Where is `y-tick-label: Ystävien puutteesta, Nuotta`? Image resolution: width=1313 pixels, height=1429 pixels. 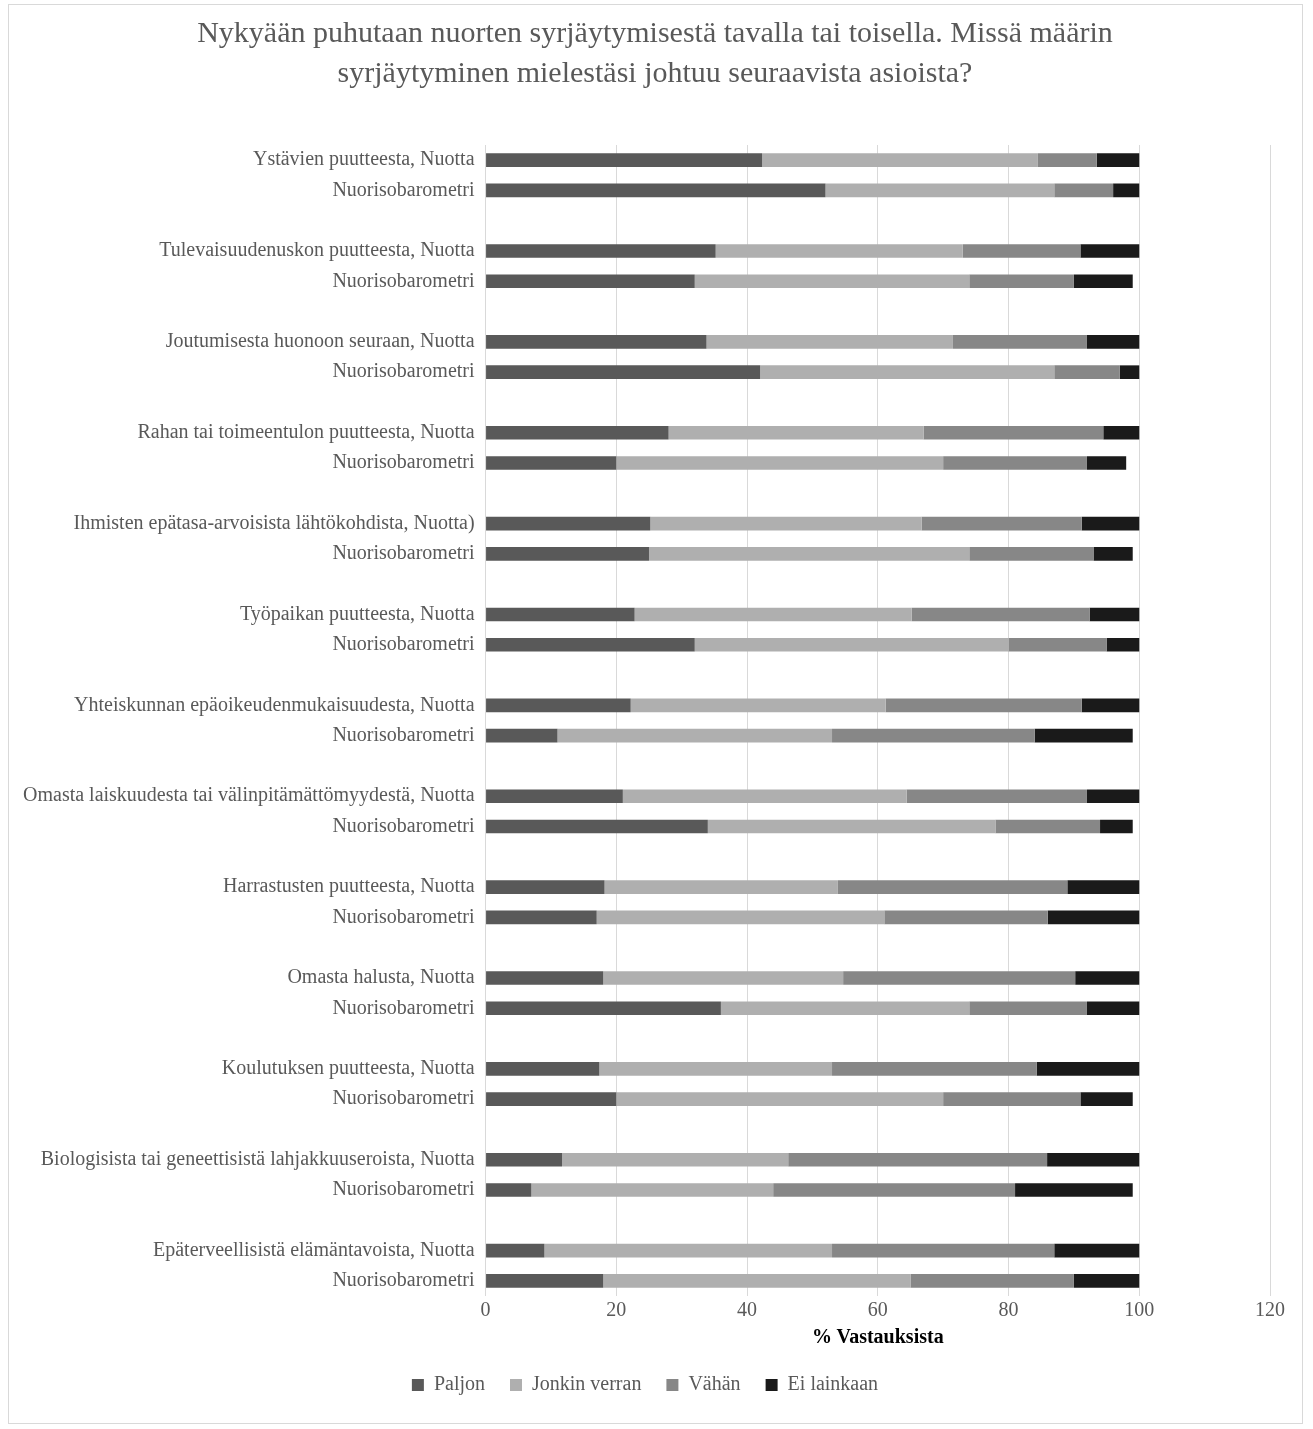
y-tick-label: Ystävien puutteesta, Nuotta is located at coordinates (363, 159).